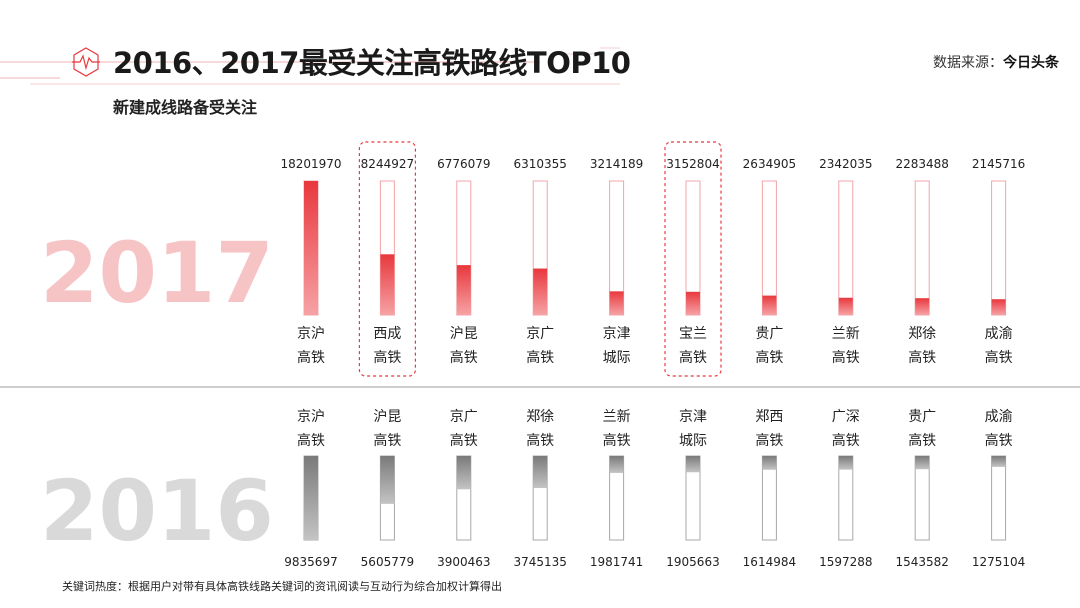  Describe the element at coordinates (463, 562) in the screenshot. I see `value-label-2016: 3900463` at that location.